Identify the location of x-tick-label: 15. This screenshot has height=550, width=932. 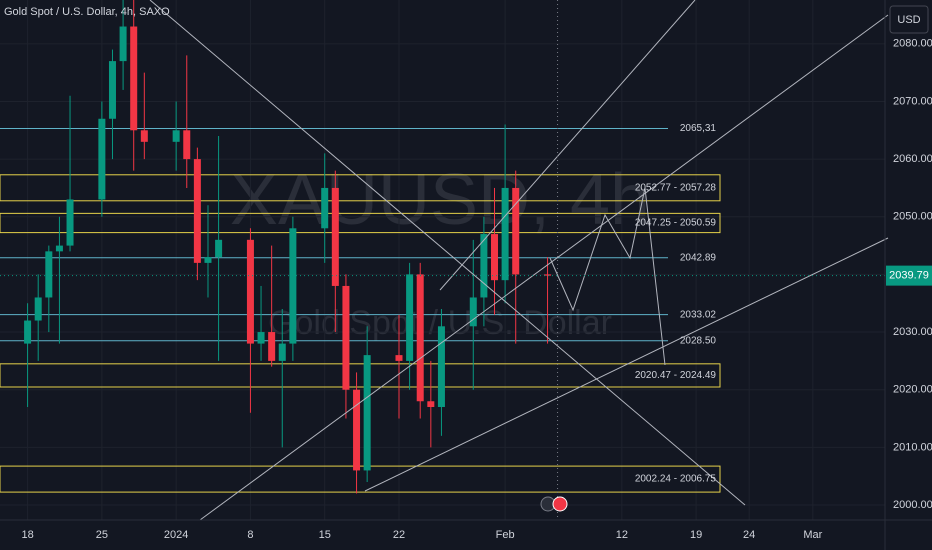
(325, 535).